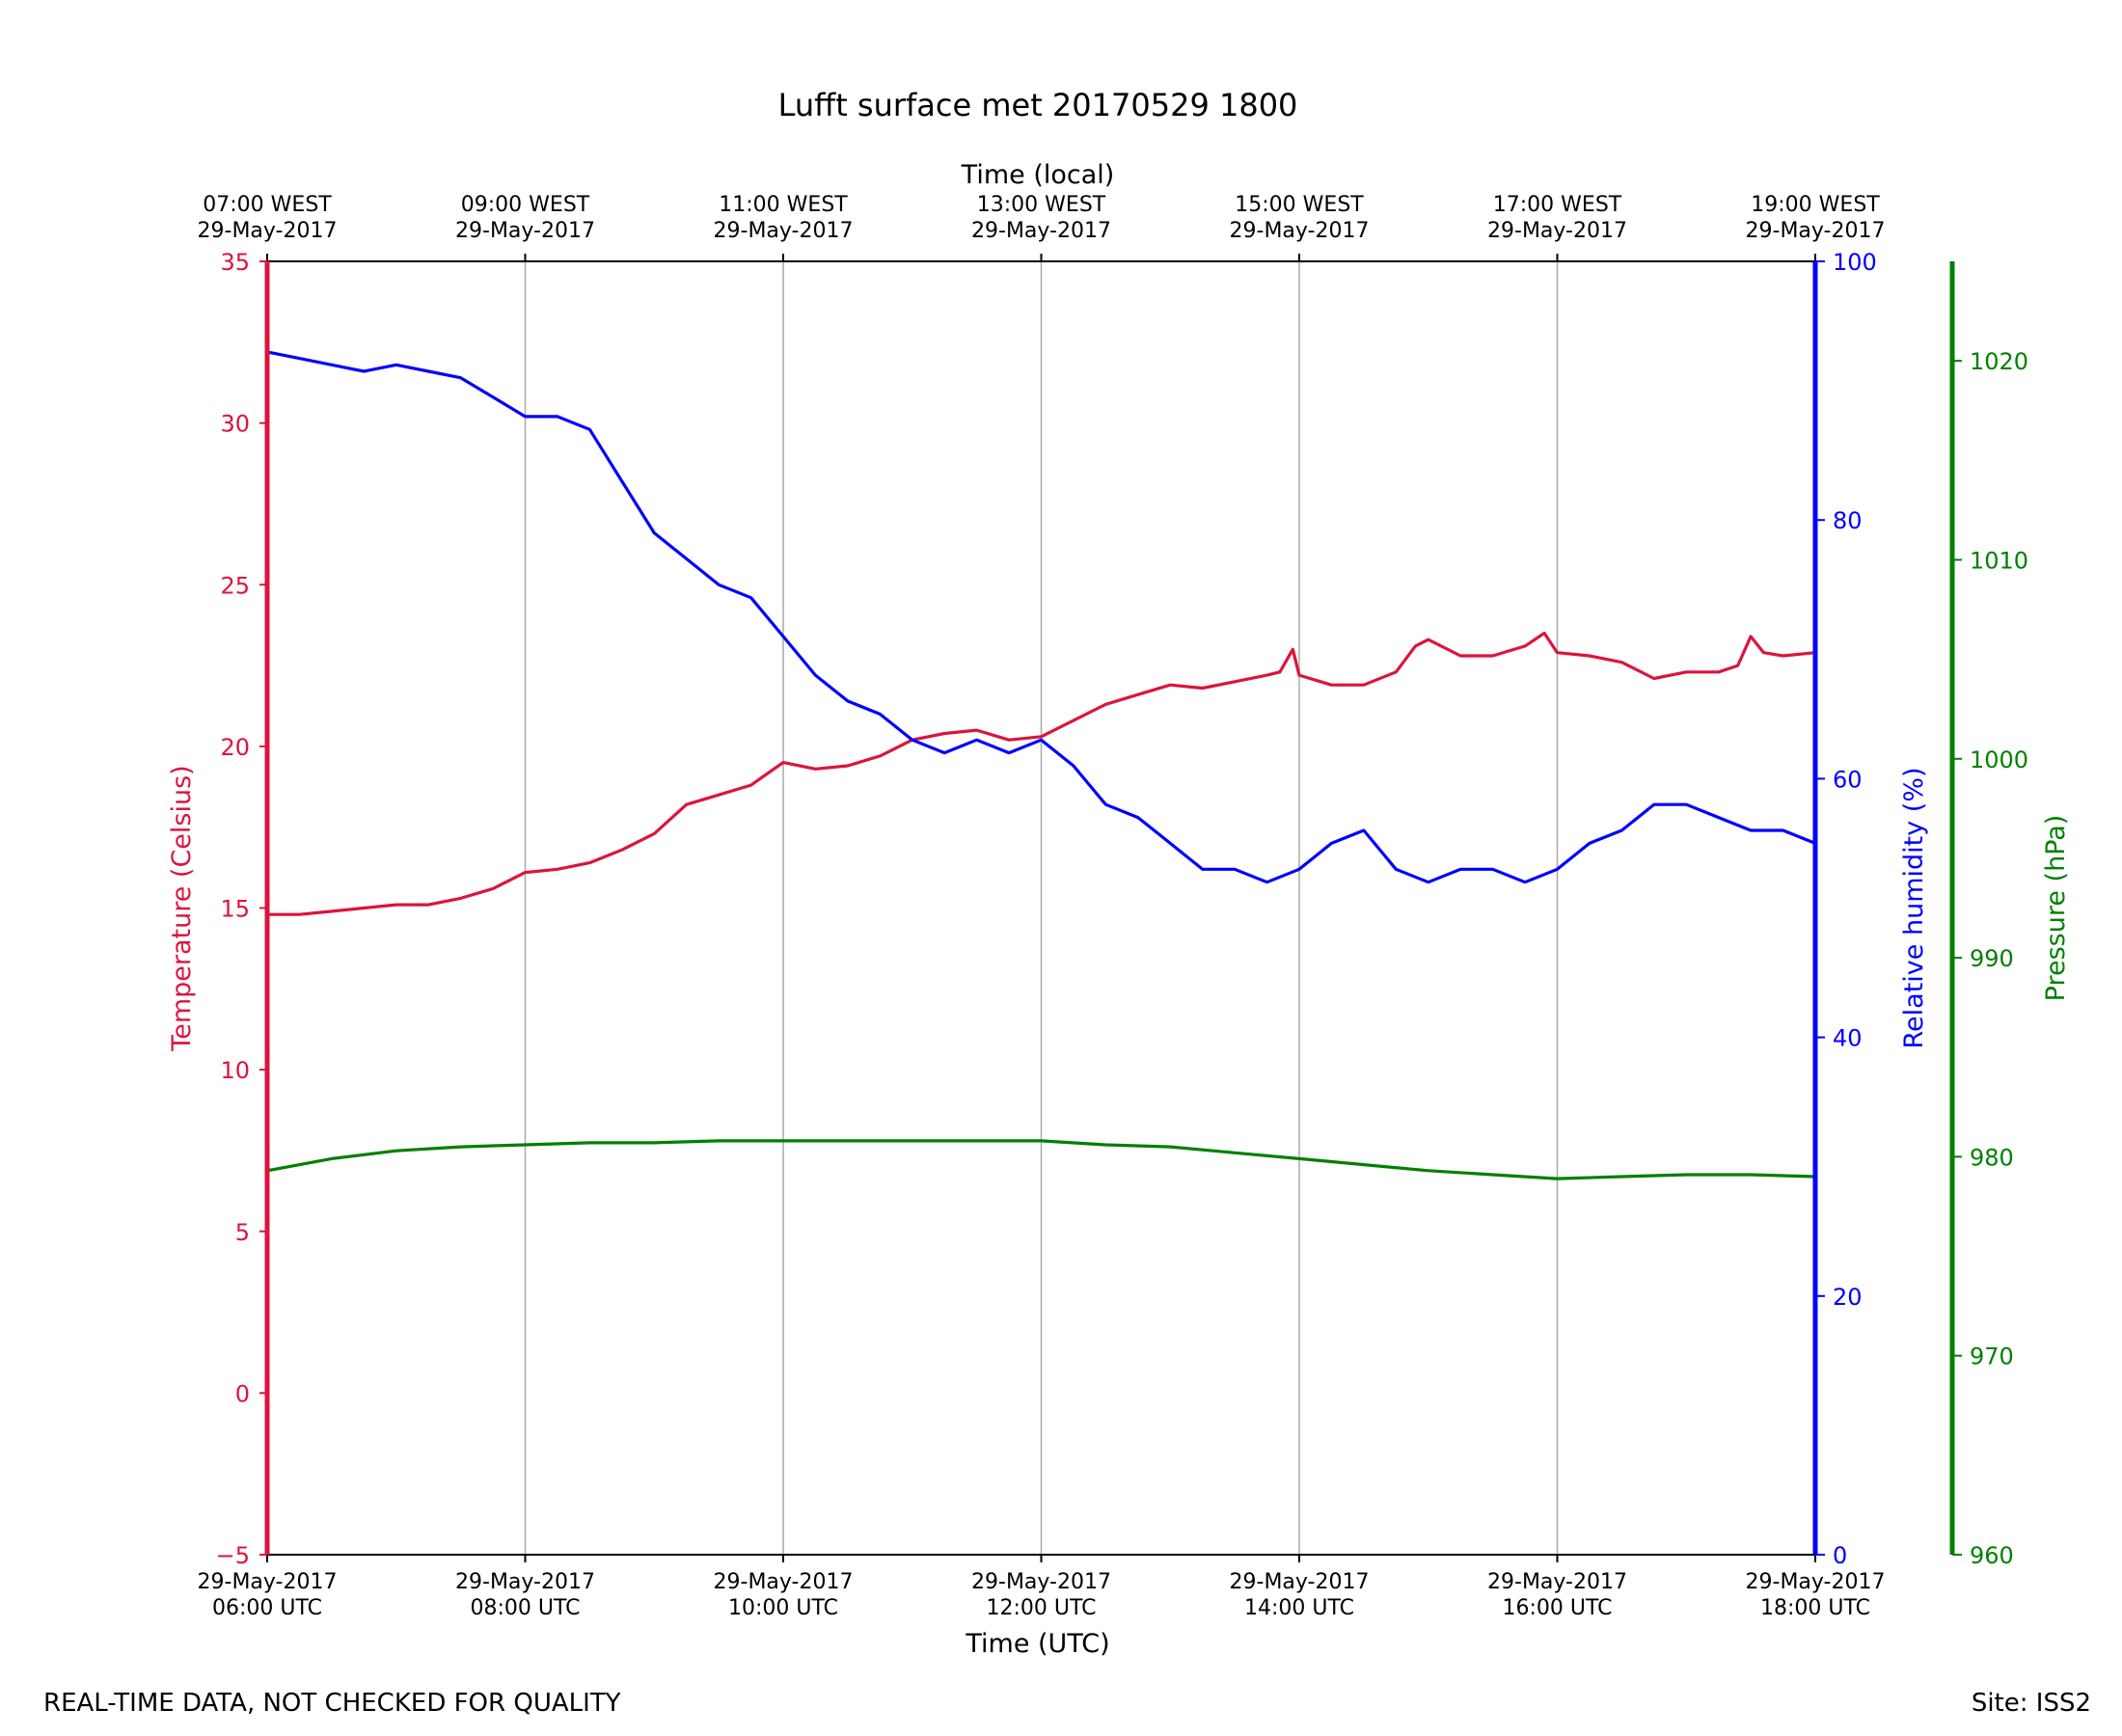 The image size is (2122, 1736). I want to click on temperature-series-line, so click(1041, 774).